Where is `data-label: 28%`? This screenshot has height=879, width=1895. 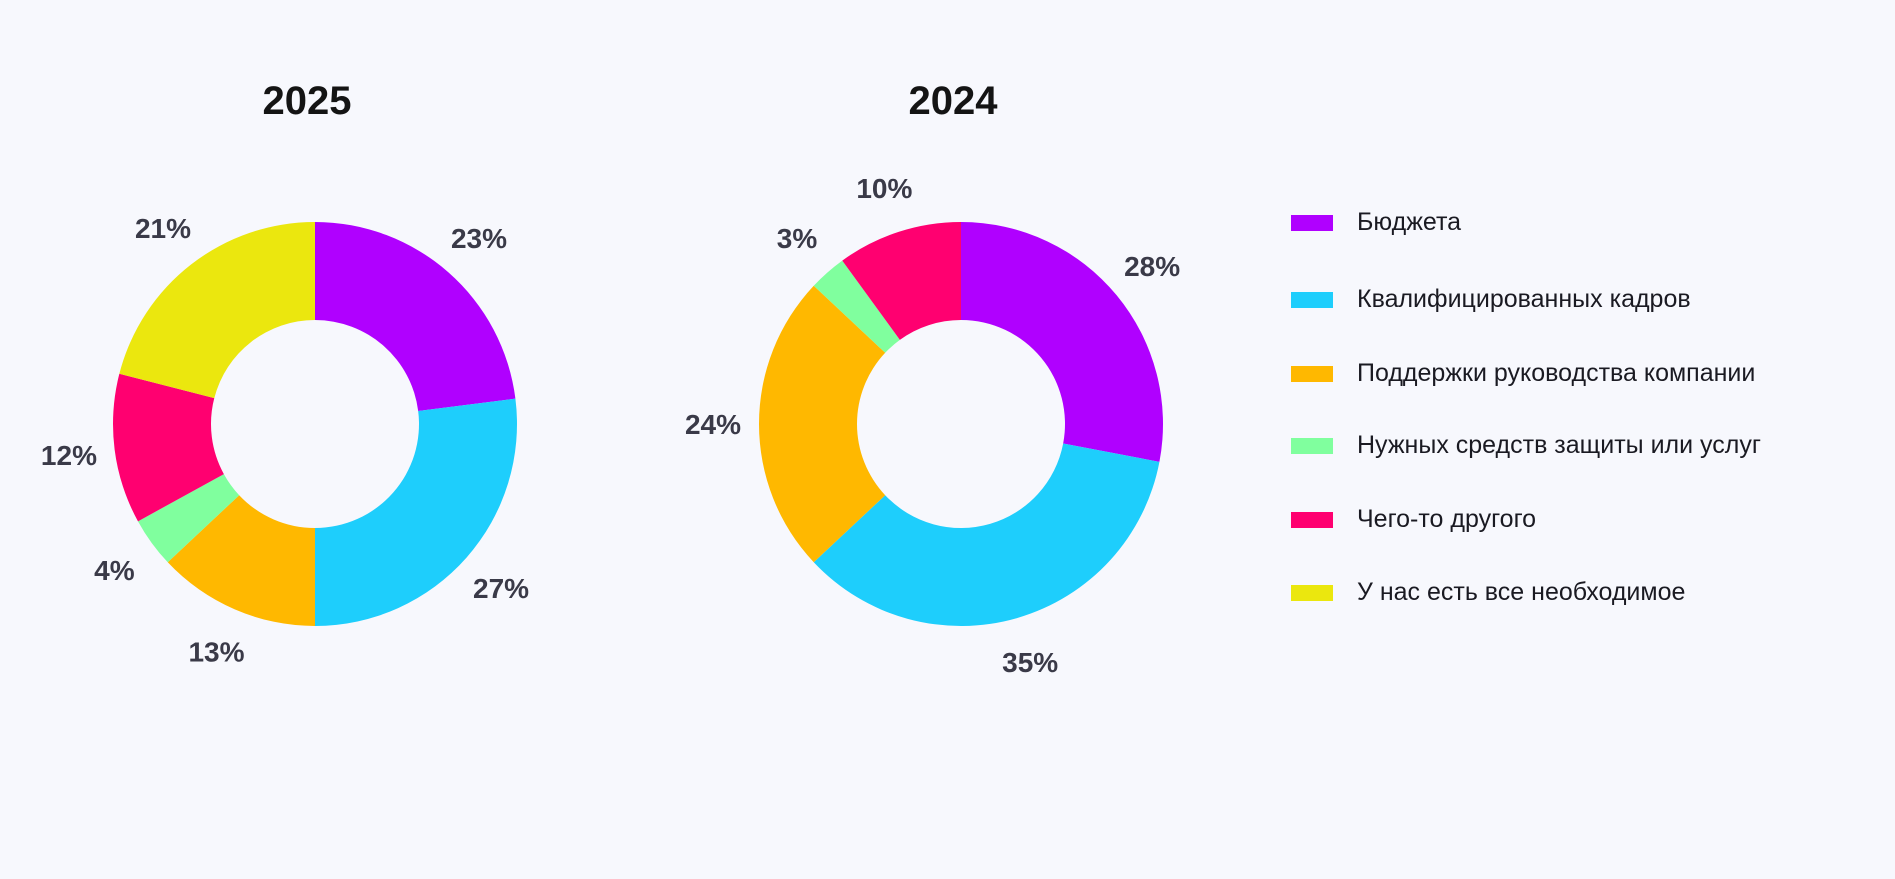
data-label: 28% is located at coordinates (1152, 266).